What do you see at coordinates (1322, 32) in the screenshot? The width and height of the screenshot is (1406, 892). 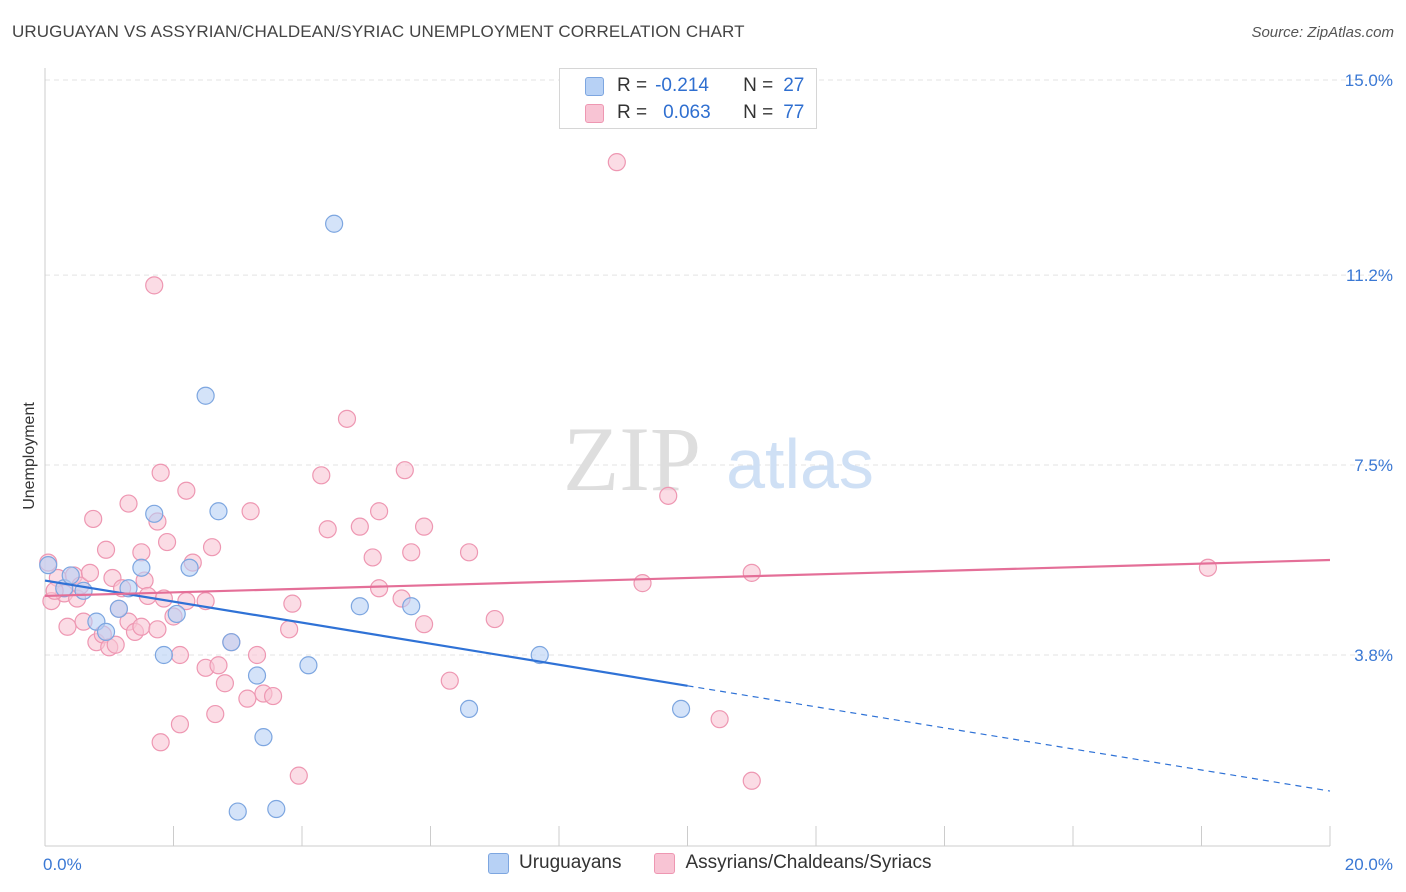 I see `source-label: Source: ZipAtlas.com` at bounding box center [1322, 32].